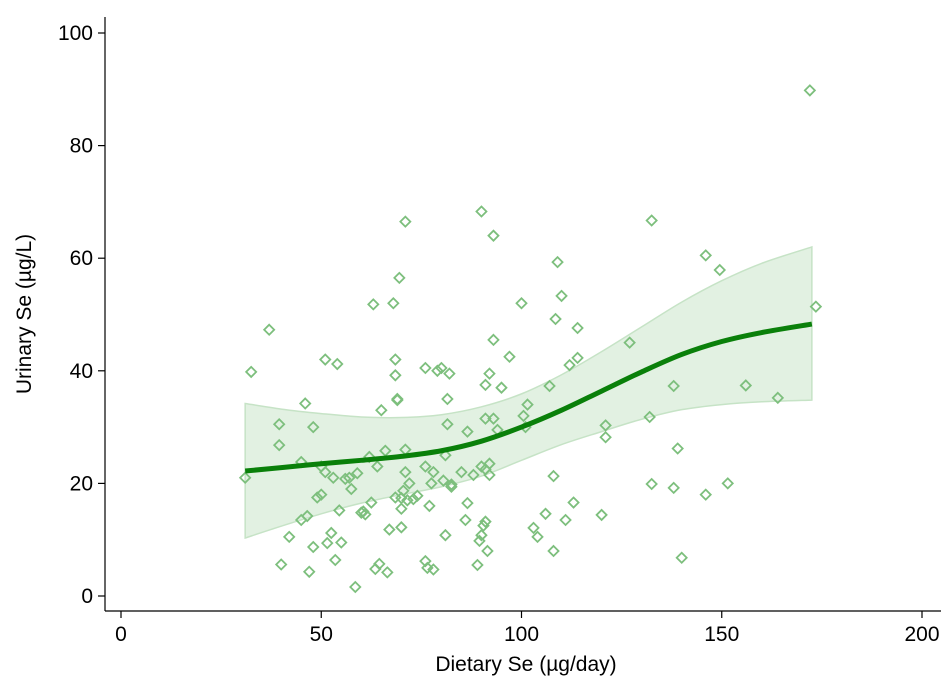 The width and height of the screenshot is (946, 677). I want to click on x-tick-label: 0, so click(121, 634).